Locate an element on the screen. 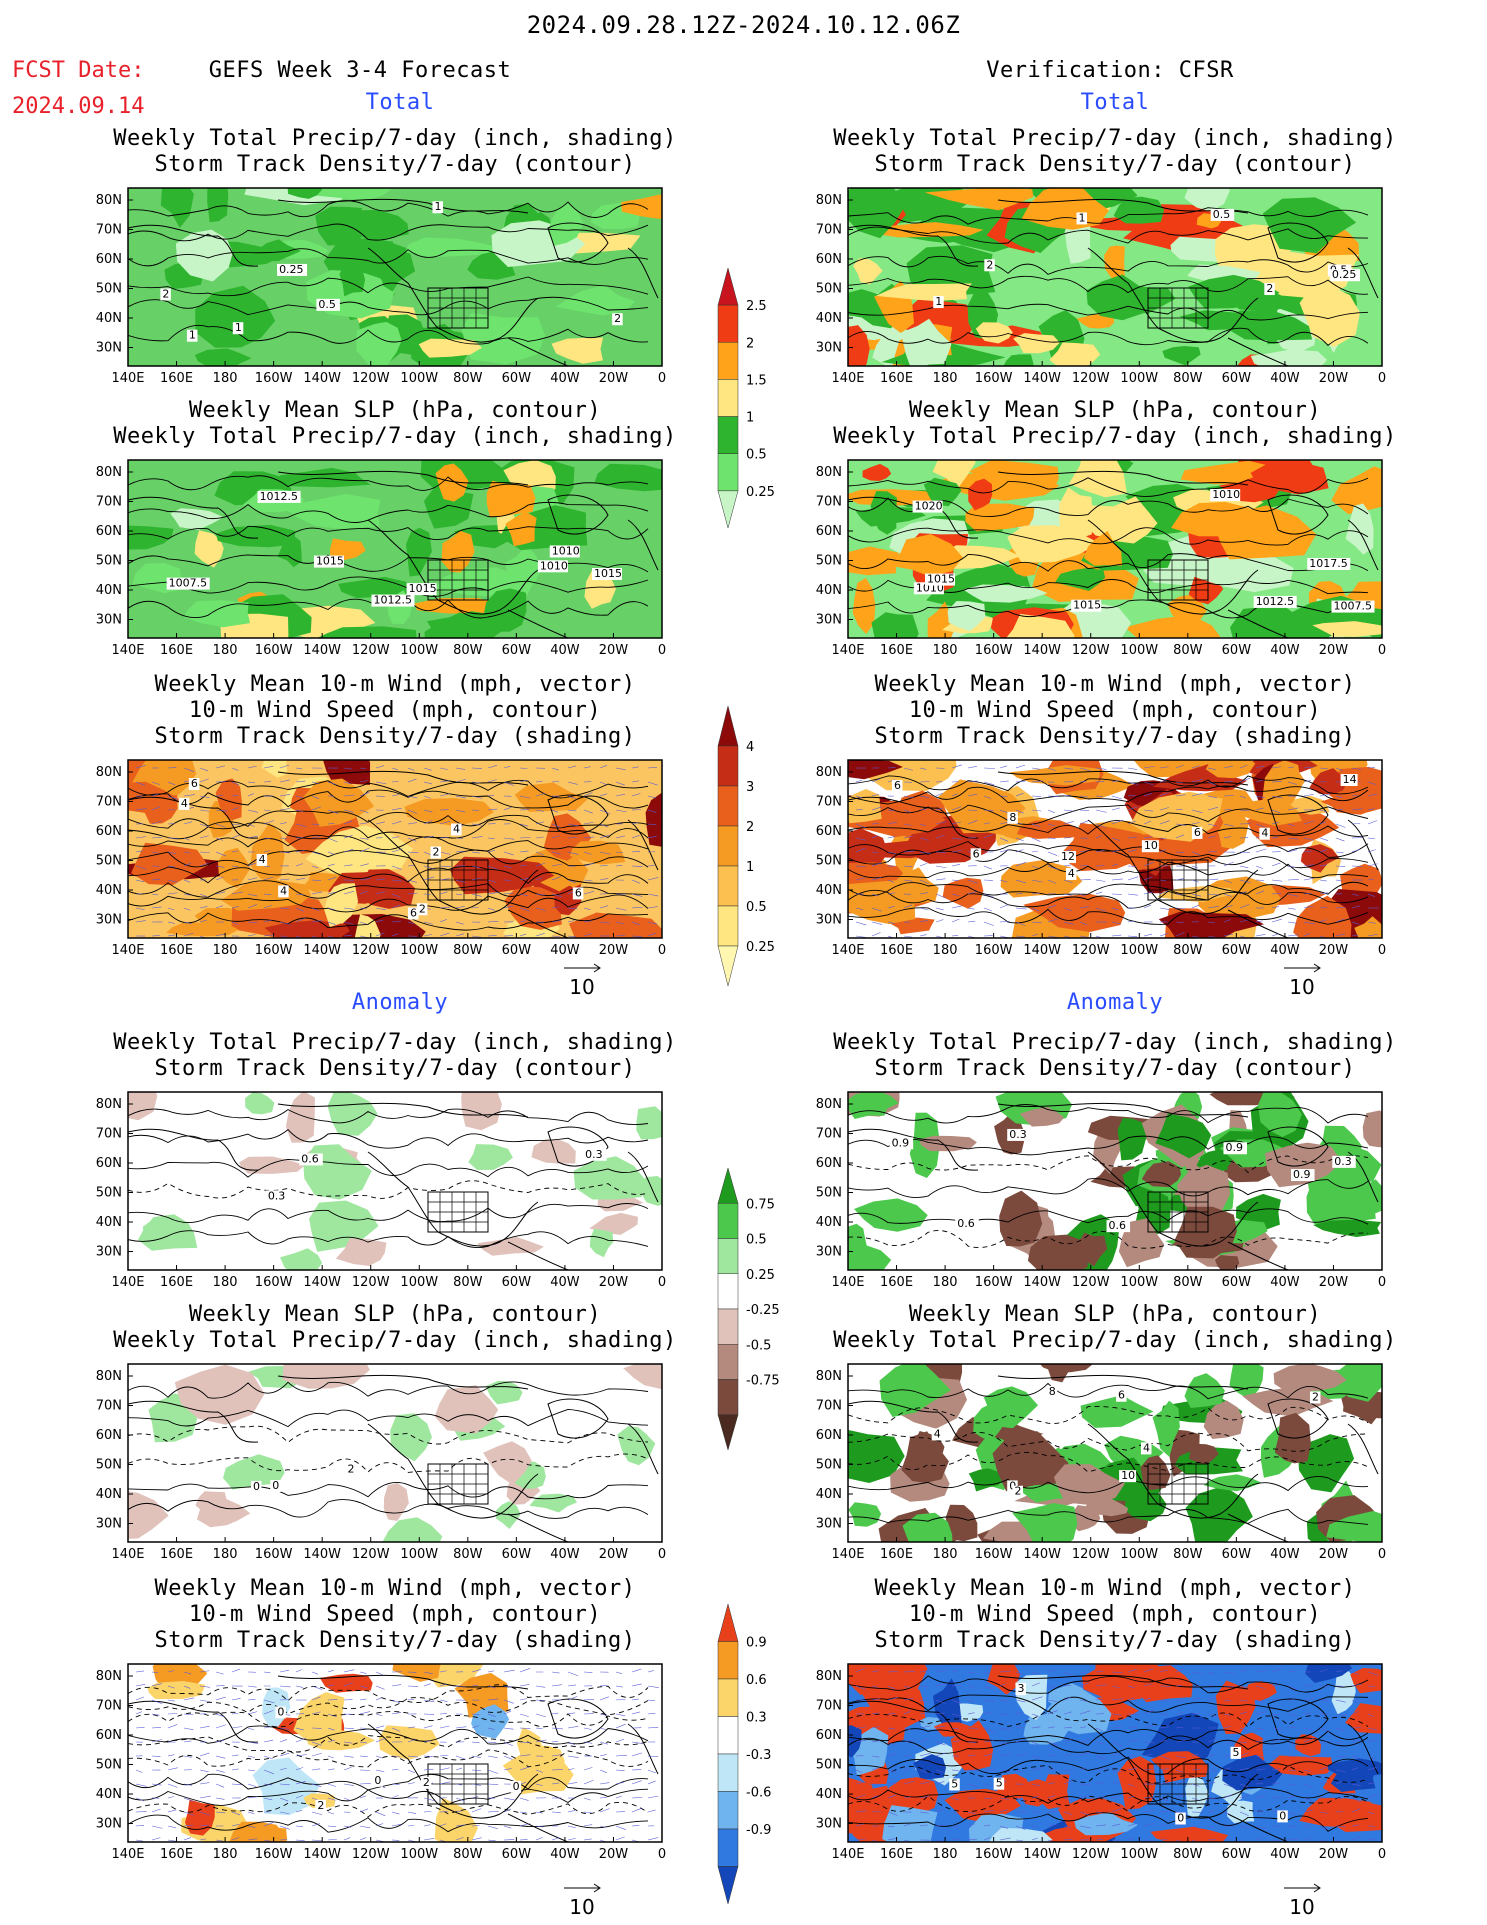 The image size is (1487, 1925). lon-tick-label: 20W is located at coordinates (614, 650).